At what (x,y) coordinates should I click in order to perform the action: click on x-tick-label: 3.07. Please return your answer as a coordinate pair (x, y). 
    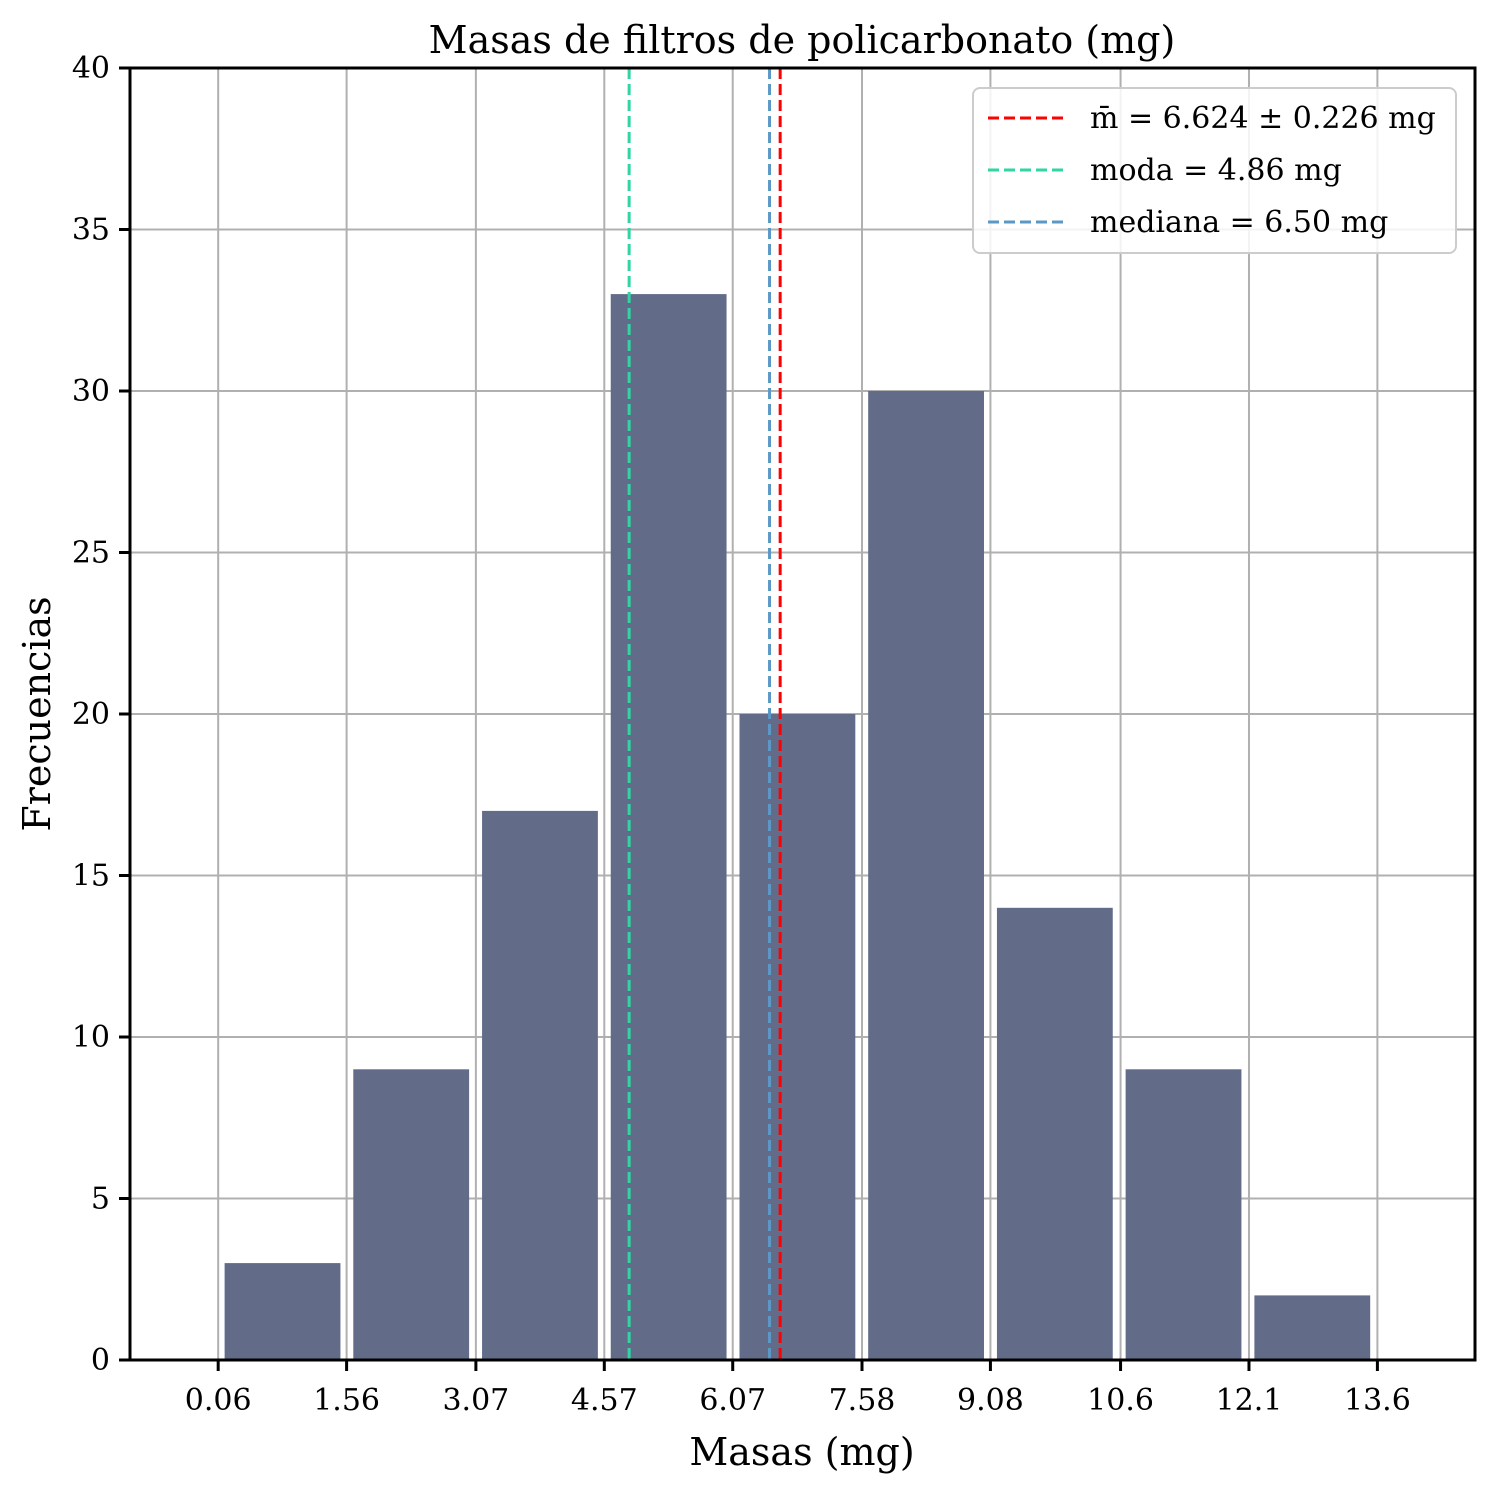
    Looking at the image, I should click on (475, 1400).